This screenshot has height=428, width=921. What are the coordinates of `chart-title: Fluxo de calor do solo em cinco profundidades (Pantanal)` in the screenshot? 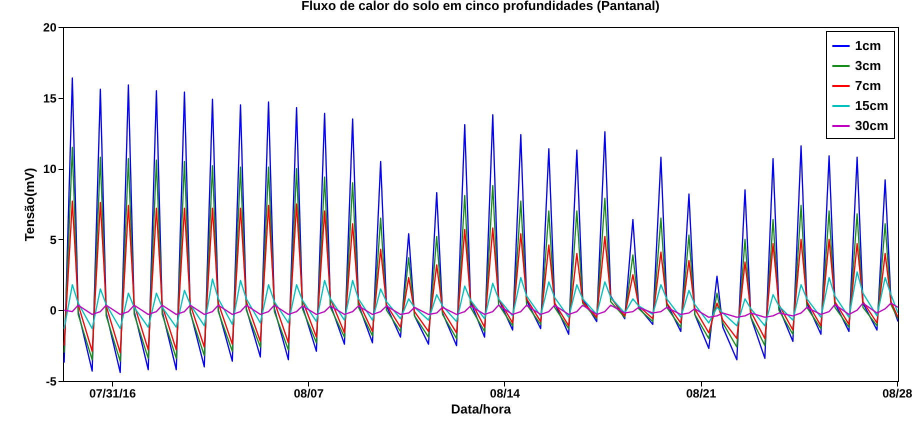 It's located at (480, 6).